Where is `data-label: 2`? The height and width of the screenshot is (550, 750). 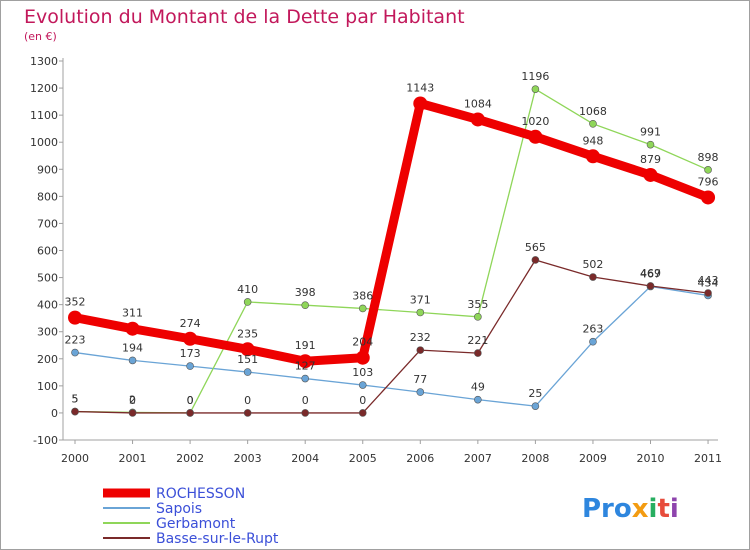 data-label: 2 is located at coordinates (132, 399).